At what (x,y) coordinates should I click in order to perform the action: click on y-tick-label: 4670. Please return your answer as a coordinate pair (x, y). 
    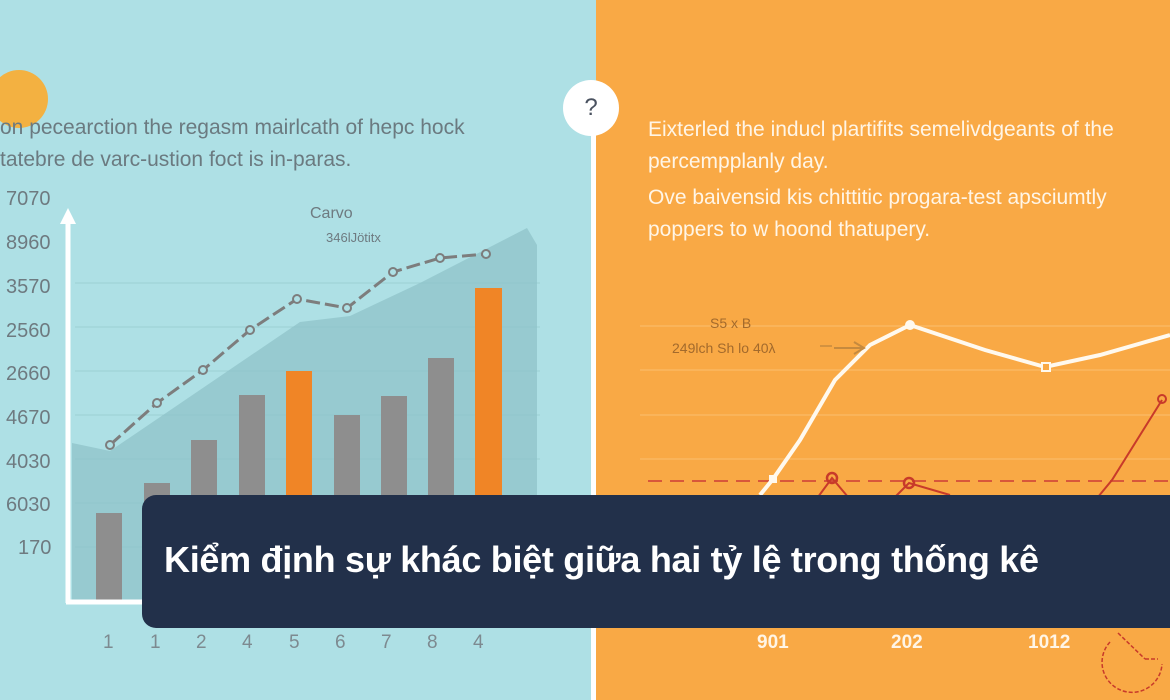
    Looking at the image, I should click on (28, 418).